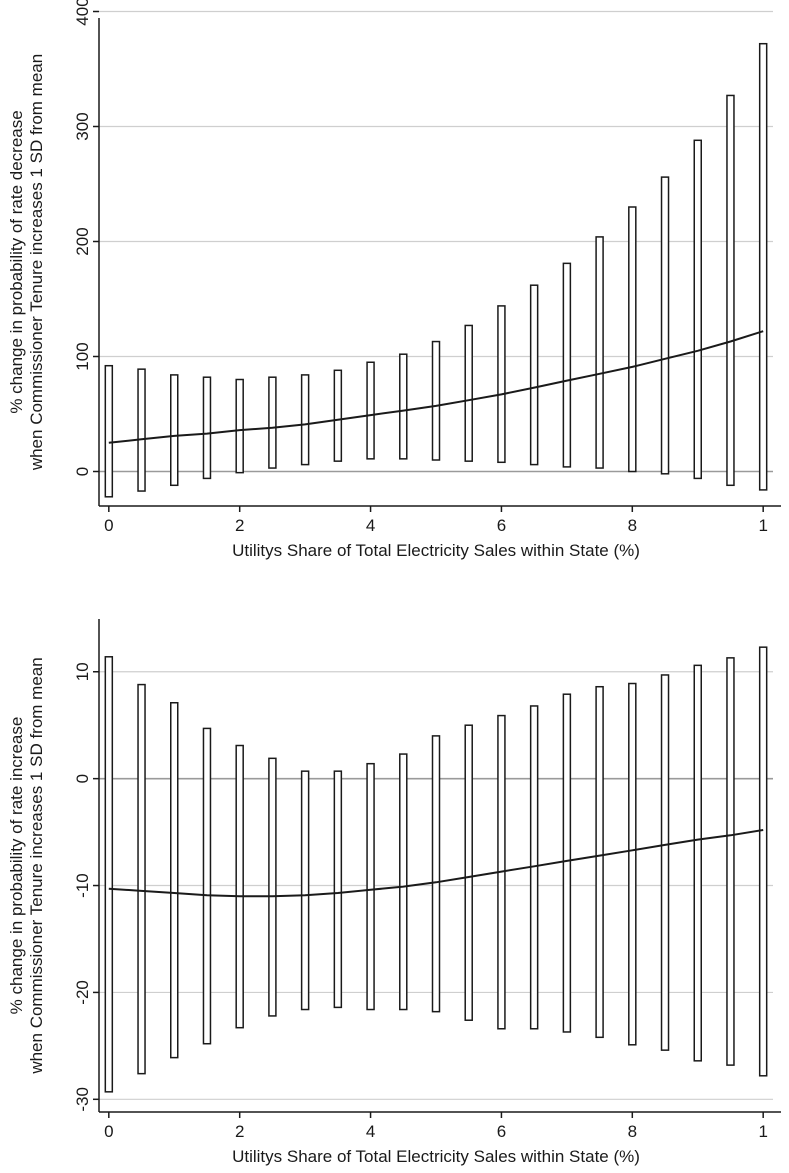 This screenshot has width=789, height=1173. Describe the element at coordinates (82, 885) in the screenshot. I see `y-tick-label: -10` at that location.